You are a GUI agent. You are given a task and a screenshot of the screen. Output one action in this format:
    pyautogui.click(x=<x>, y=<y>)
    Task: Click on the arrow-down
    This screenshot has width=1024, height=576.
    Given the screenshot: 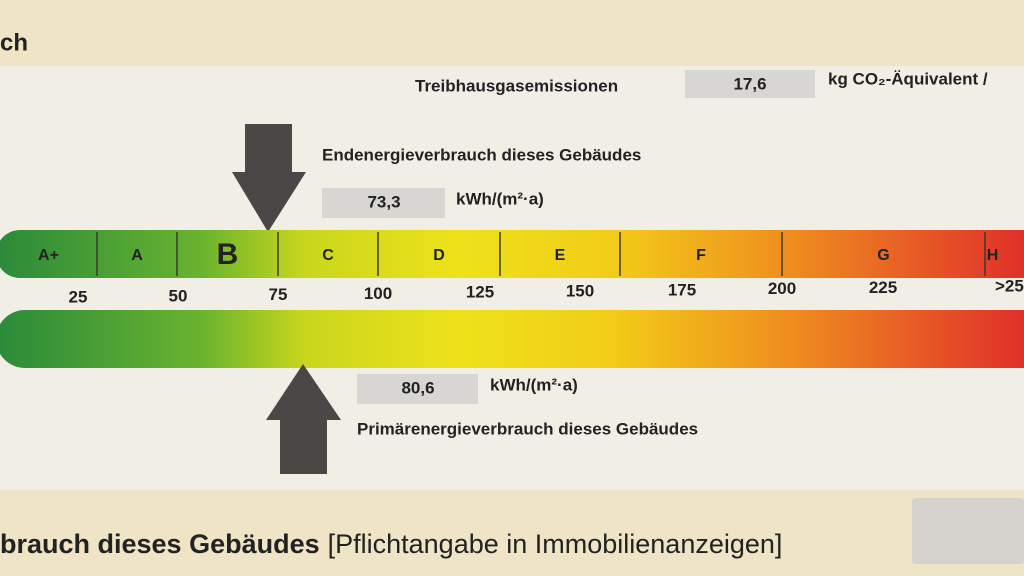 What is the action you would take?
    pyautogui.click(x=269, y=178)
    